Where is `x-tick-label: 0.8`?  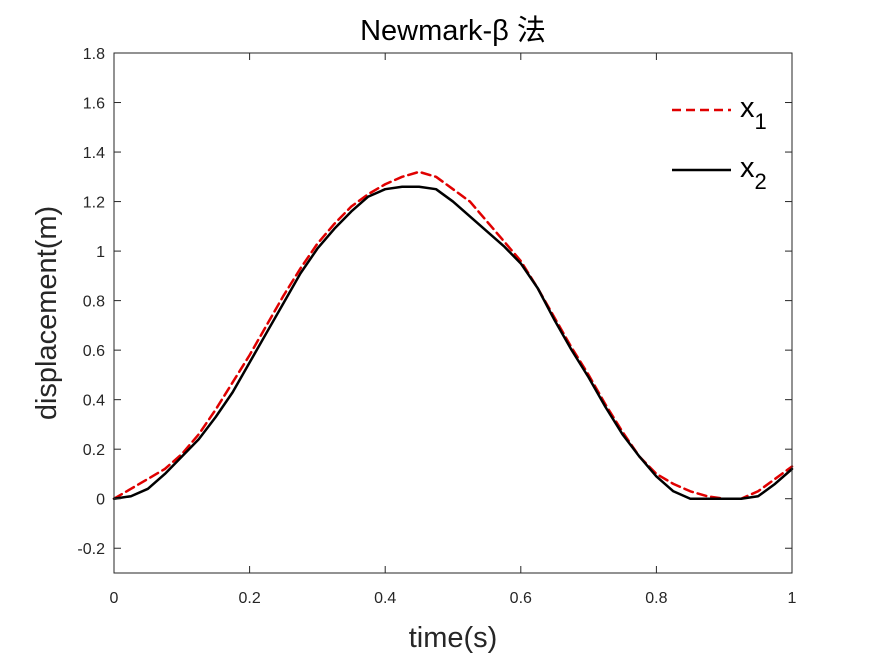
x-tick-label: 0.8 is located at coordinates (656, 598).